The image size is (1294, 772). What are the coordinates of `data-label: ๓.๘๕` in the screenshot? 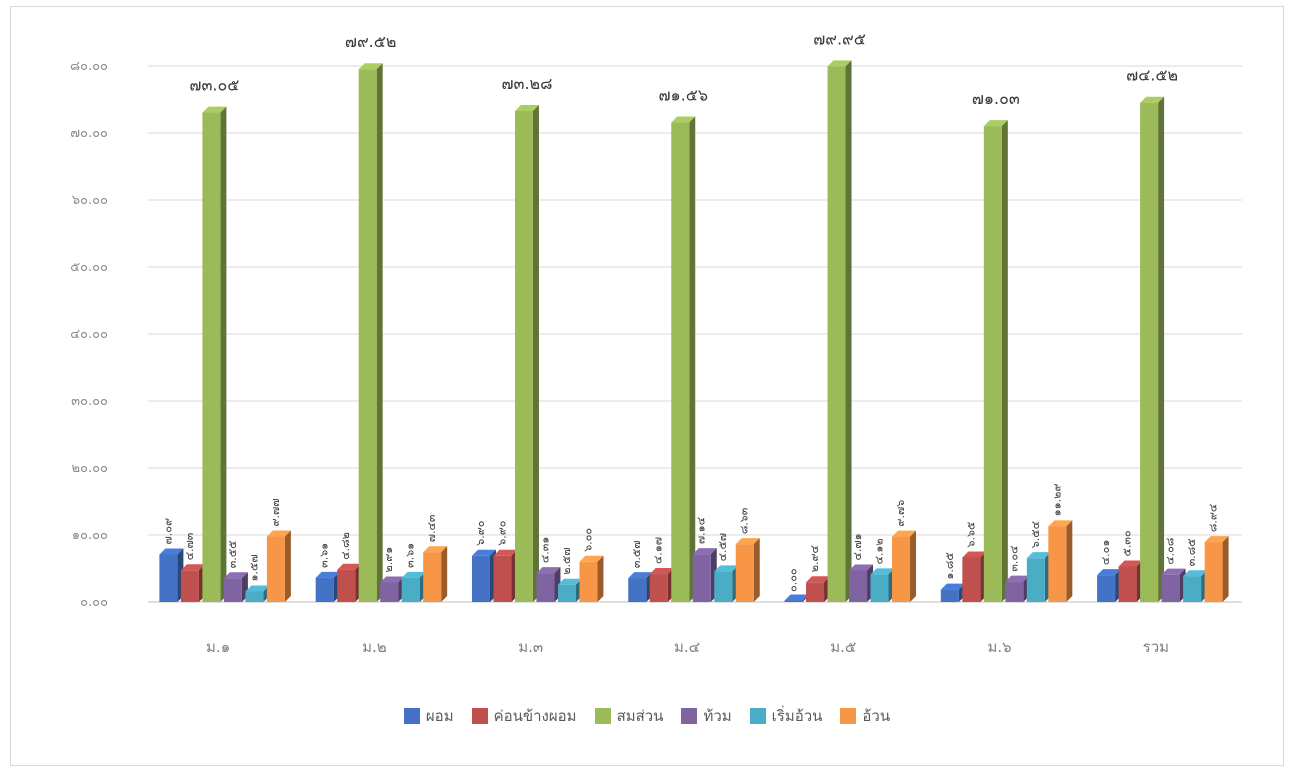 It's located at (1191, 552).